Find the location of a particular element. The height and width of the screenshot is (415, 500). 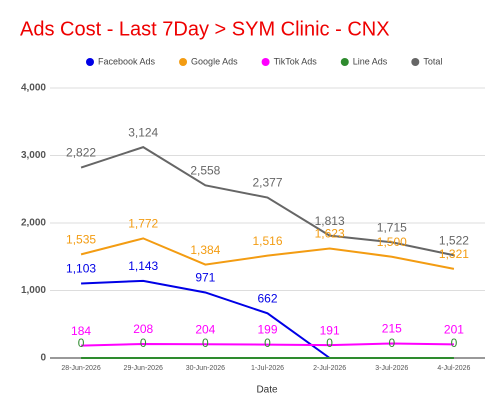

x-tick-label: 1-Jul-2026 is located at coordinates (267, 368).